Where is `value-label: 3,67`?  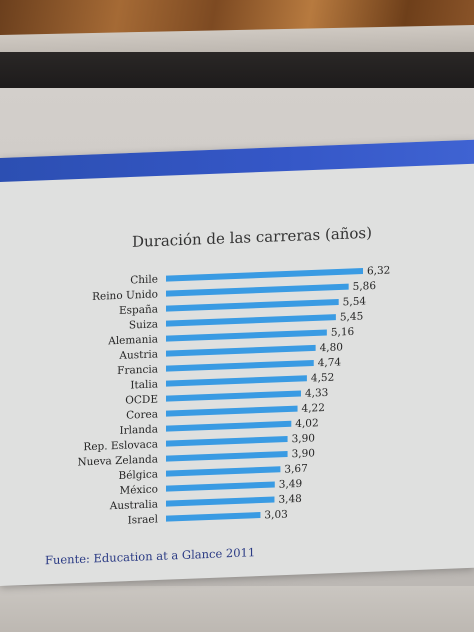 value-label: 3,67 is located at coordinates (295, 469).